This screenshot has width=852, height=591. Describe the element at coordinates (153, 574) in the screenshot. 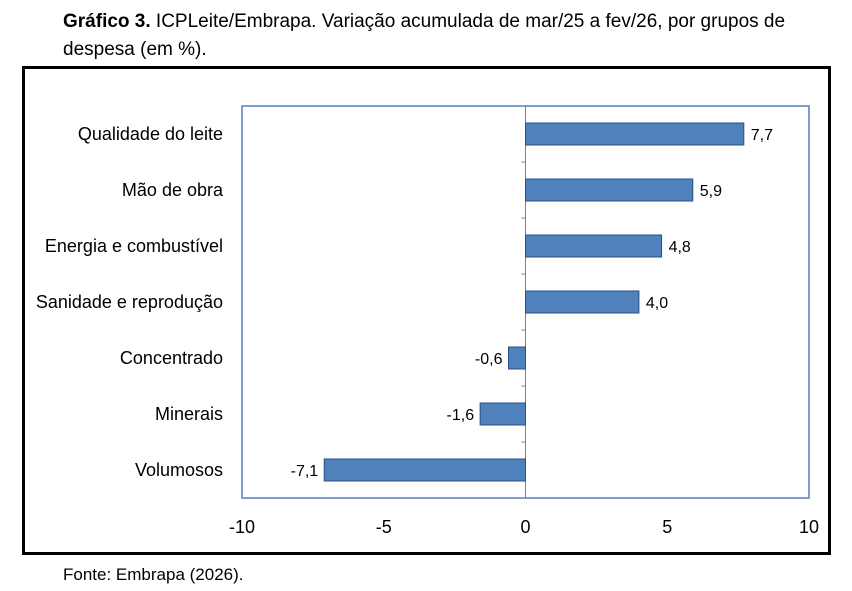

I see `source-note: Fonte: Embrapa (2026).` at that location.